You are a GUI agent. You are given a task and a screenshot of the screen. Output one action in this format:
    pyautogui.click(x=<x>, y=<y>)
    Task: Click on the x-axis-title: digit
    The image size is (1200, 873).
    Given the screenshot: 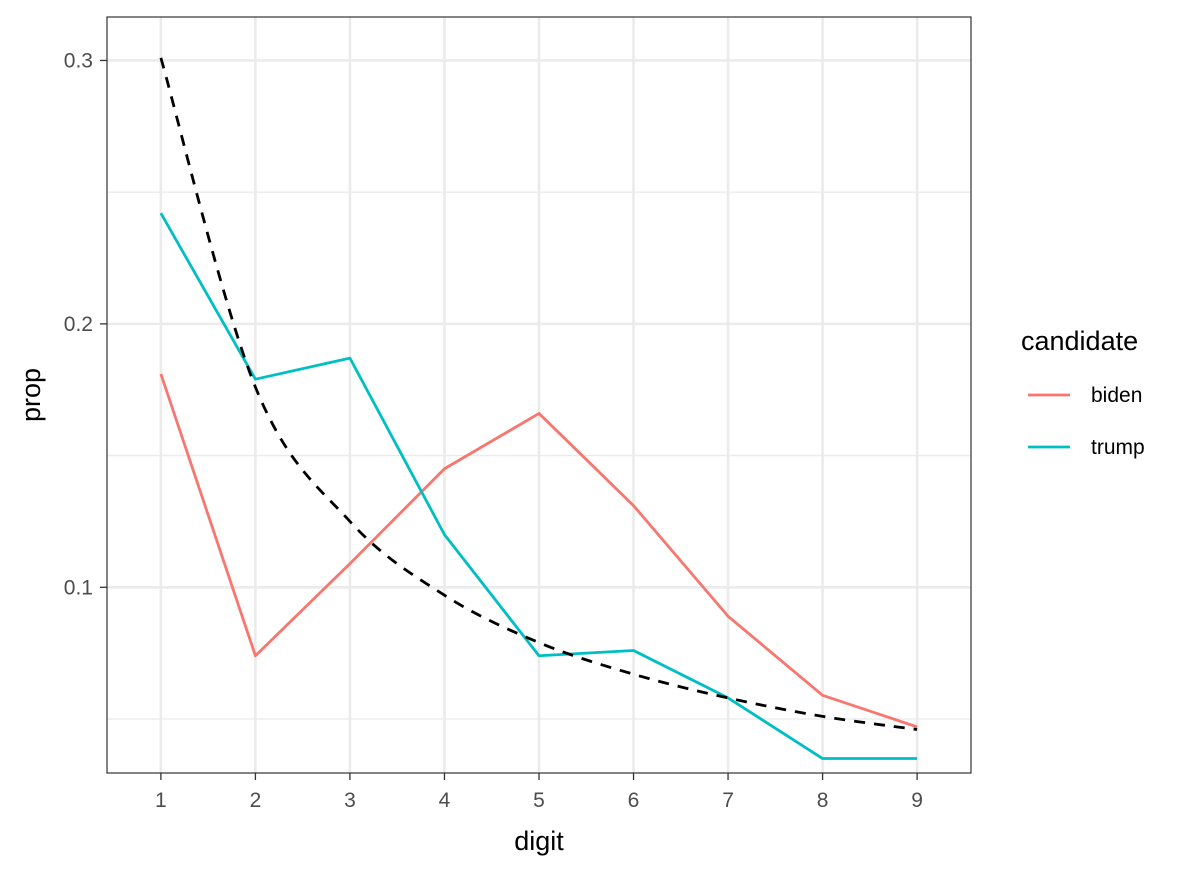 What is the action you would take?
    pyautogui.click(x=539, y=841)
    